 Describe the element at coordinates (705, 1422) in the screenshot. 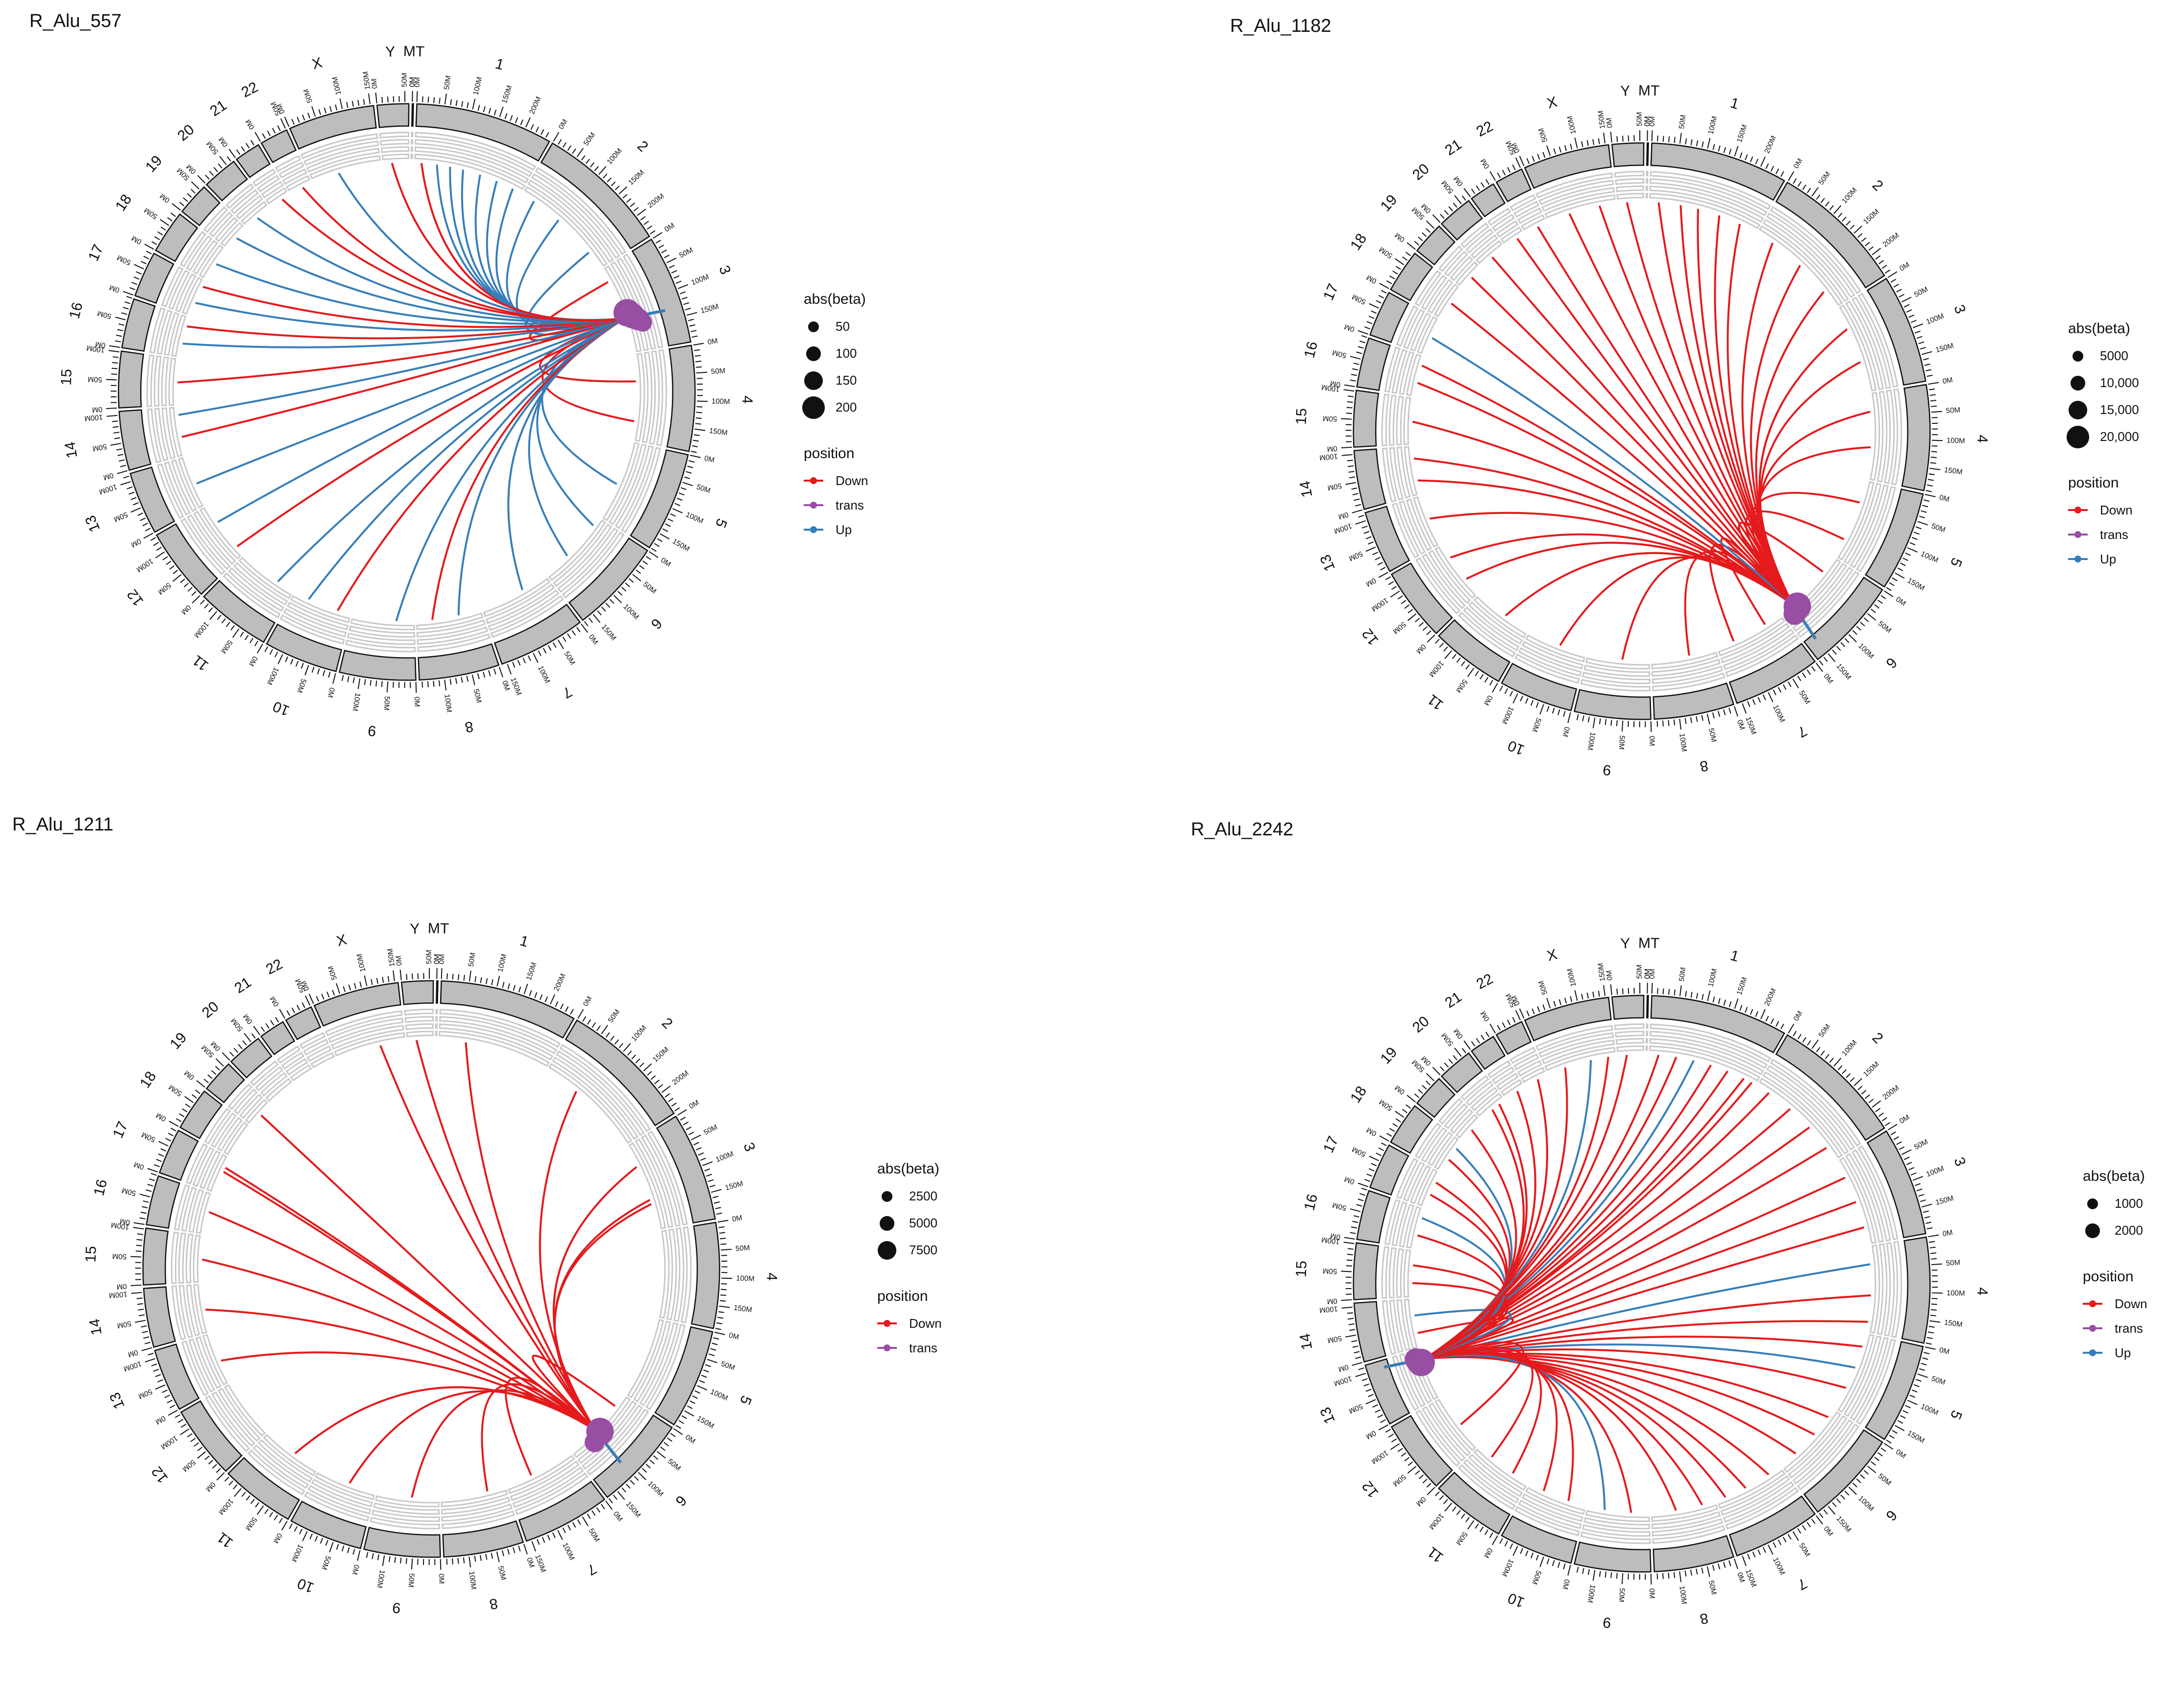

I see `tick-label: 150M` at that location.